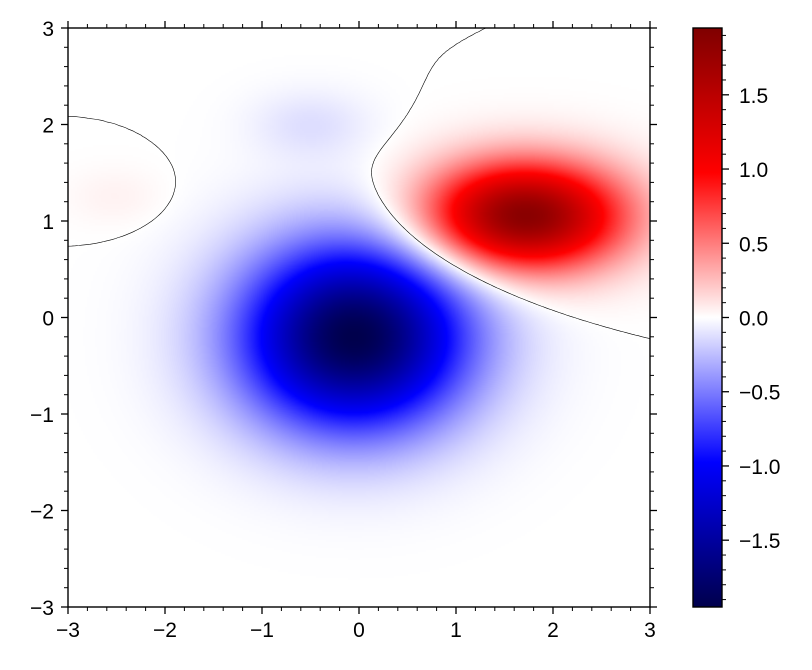 The width and height of the screenshot is (812, 670). Describe the element at coordinates (48, 319) in the screenshot. I see `y-tick-label: 0` at that location.